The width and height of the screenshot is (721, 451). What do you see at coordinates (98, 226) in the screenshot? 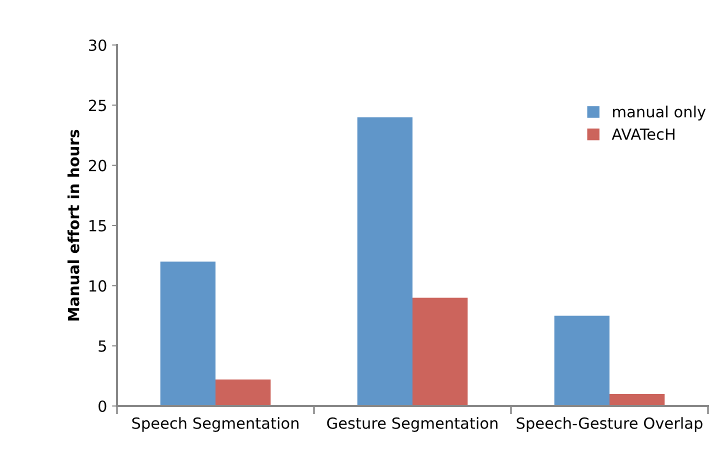
I see `y-tick-label: 15` at bounding box center [98, 226].